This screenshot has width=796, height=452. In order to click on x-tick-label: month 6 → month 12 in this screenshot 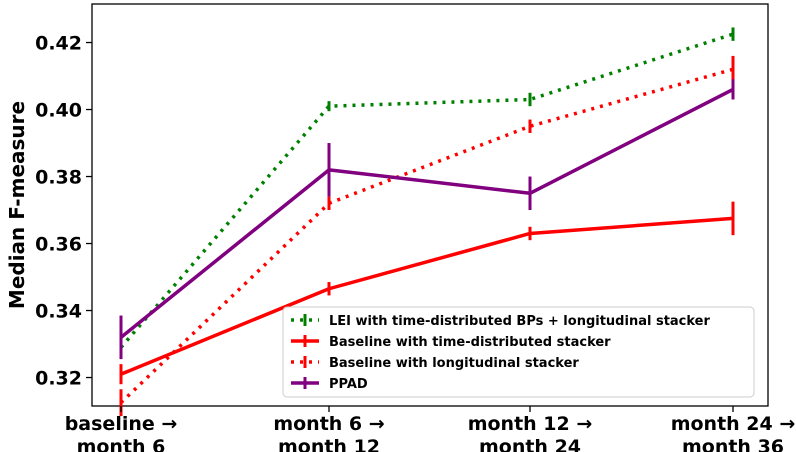, I will do `click(328, 432)`.